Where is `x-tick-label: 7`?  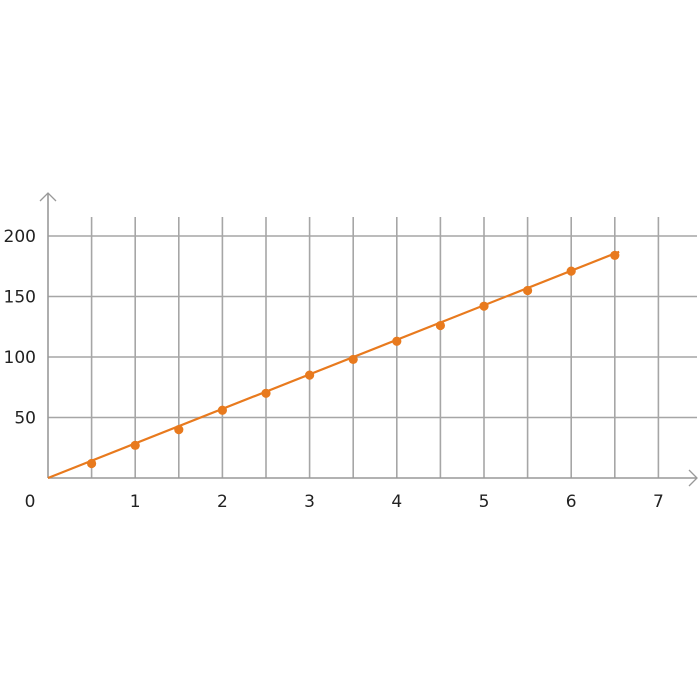 x-tick-label: 7 is located at coordinates (658, 502).